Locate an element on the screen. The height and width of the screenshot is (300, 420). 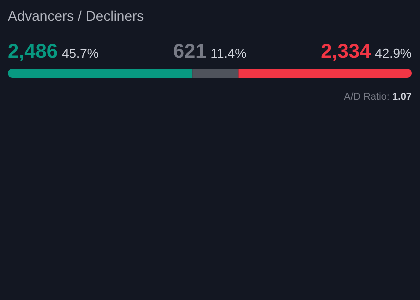
data-label: 621 is located at coordinates (190, 52).